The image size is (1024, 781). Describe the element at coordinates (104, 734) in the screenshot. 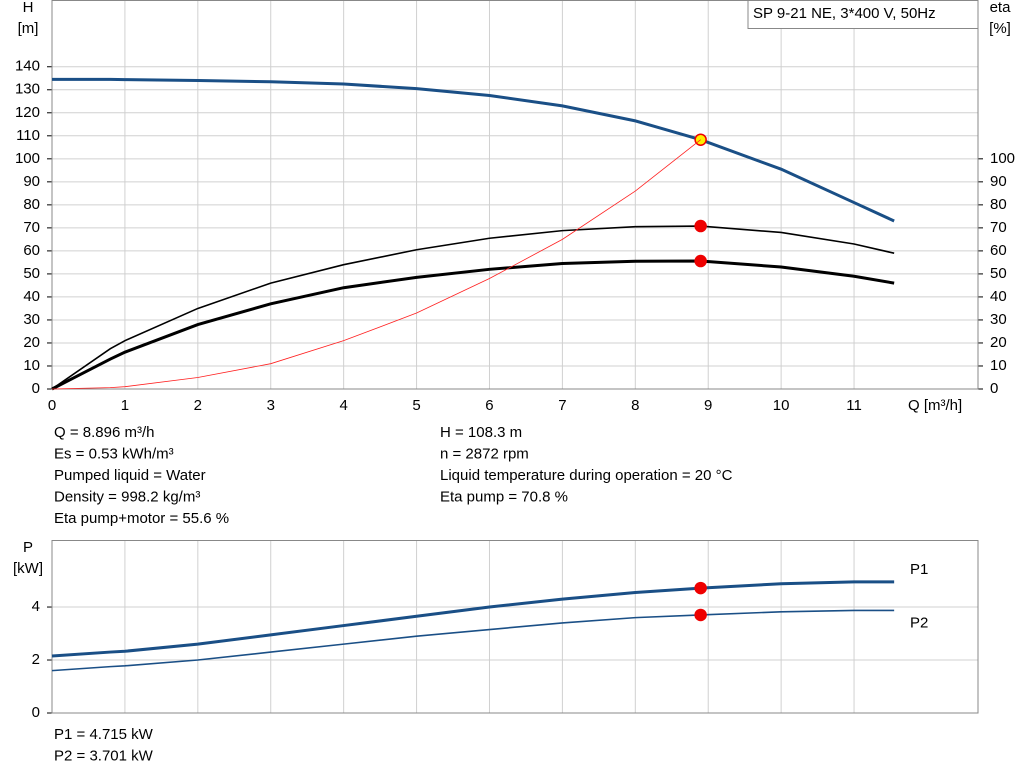

I see `info-text: P1 = 4.715 kW` at that location.